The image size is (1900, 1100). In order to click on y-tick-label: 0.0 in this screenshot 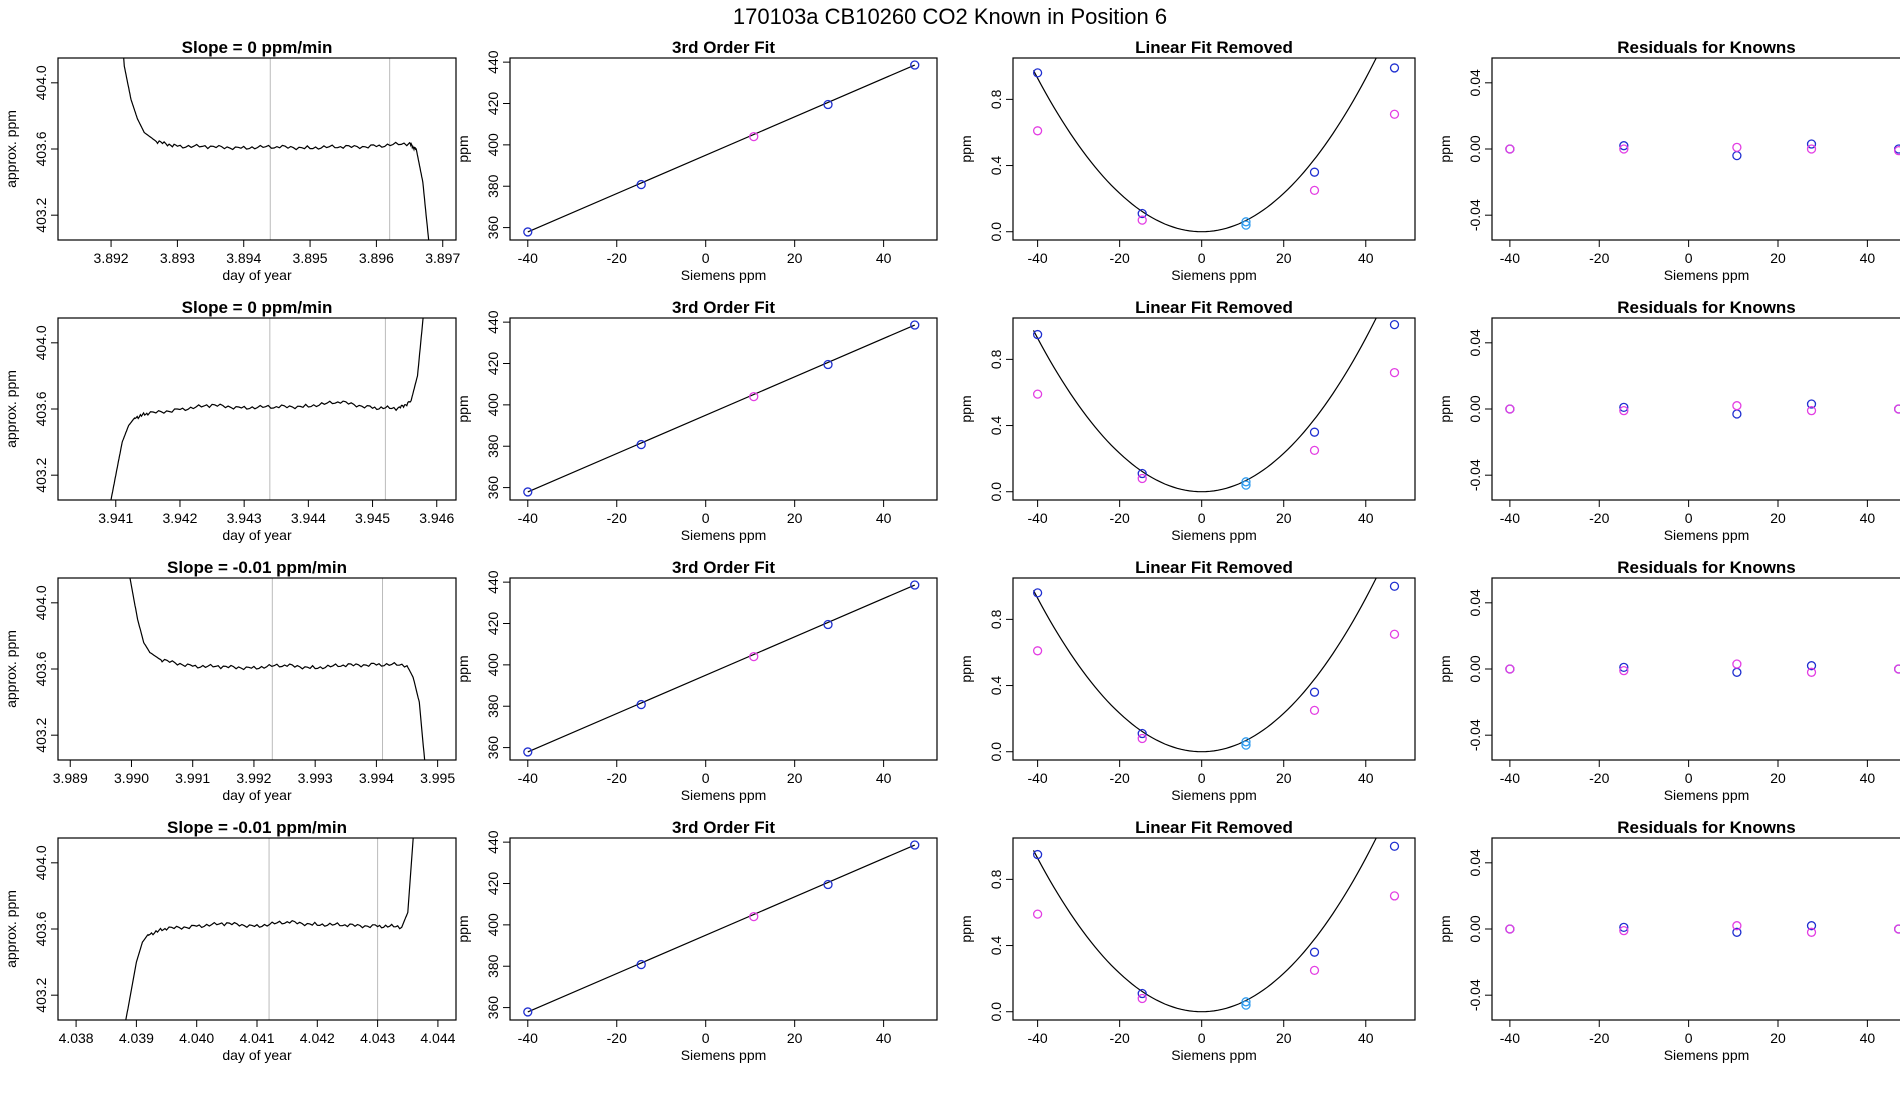, I will do `click(996, 492)`.